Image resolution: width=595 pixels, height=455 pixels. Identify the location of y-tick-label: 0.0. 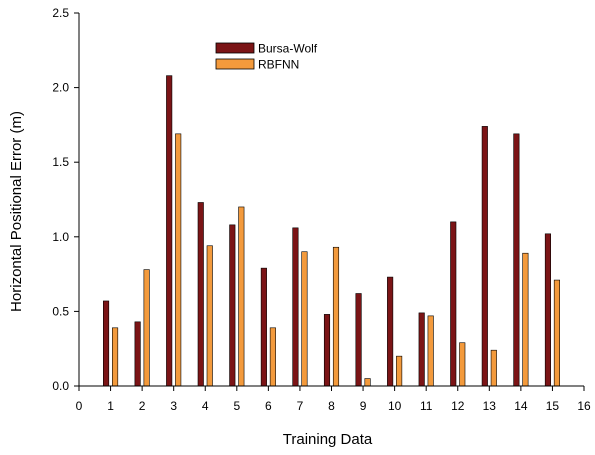
(60, 386).